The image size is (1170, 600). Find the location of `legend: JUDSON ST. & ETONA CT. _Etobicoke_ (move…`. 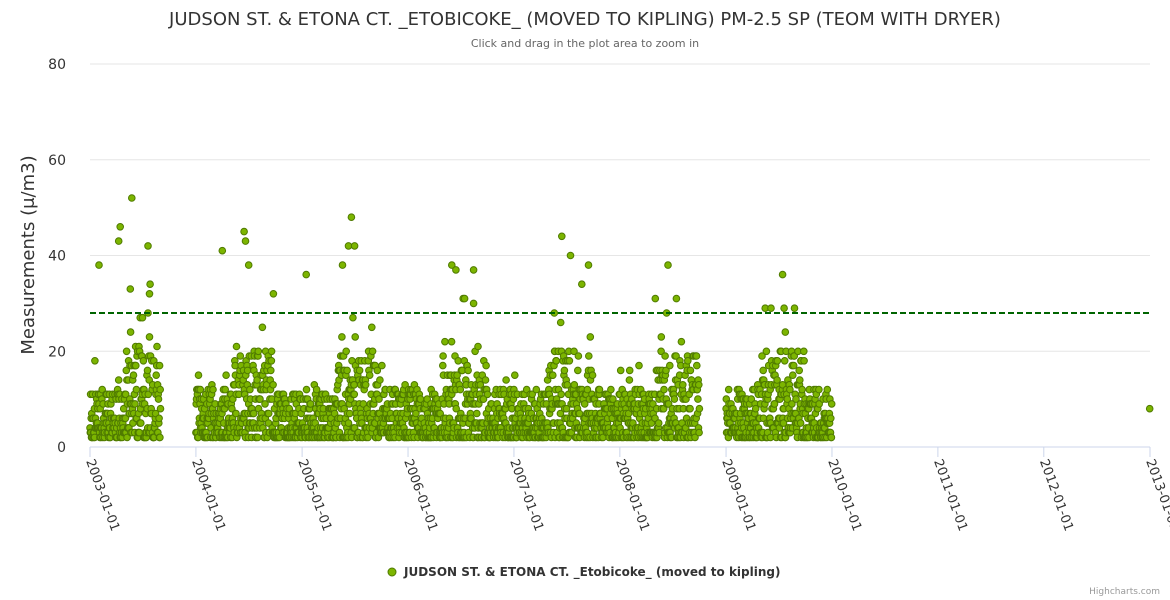

legend: JUDSON ST. & ETONA CT. _Etobicoke_ (move… is located at coordinates (583, 572).